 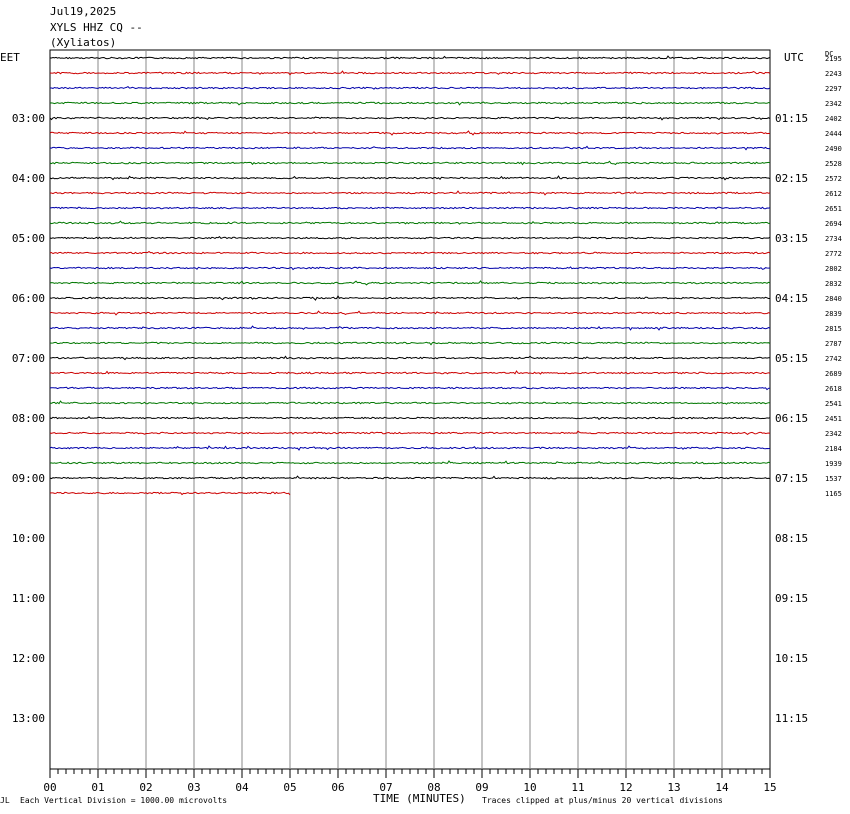 I want to click on right-hour-label: 06:15, so click(x=791, y=418).